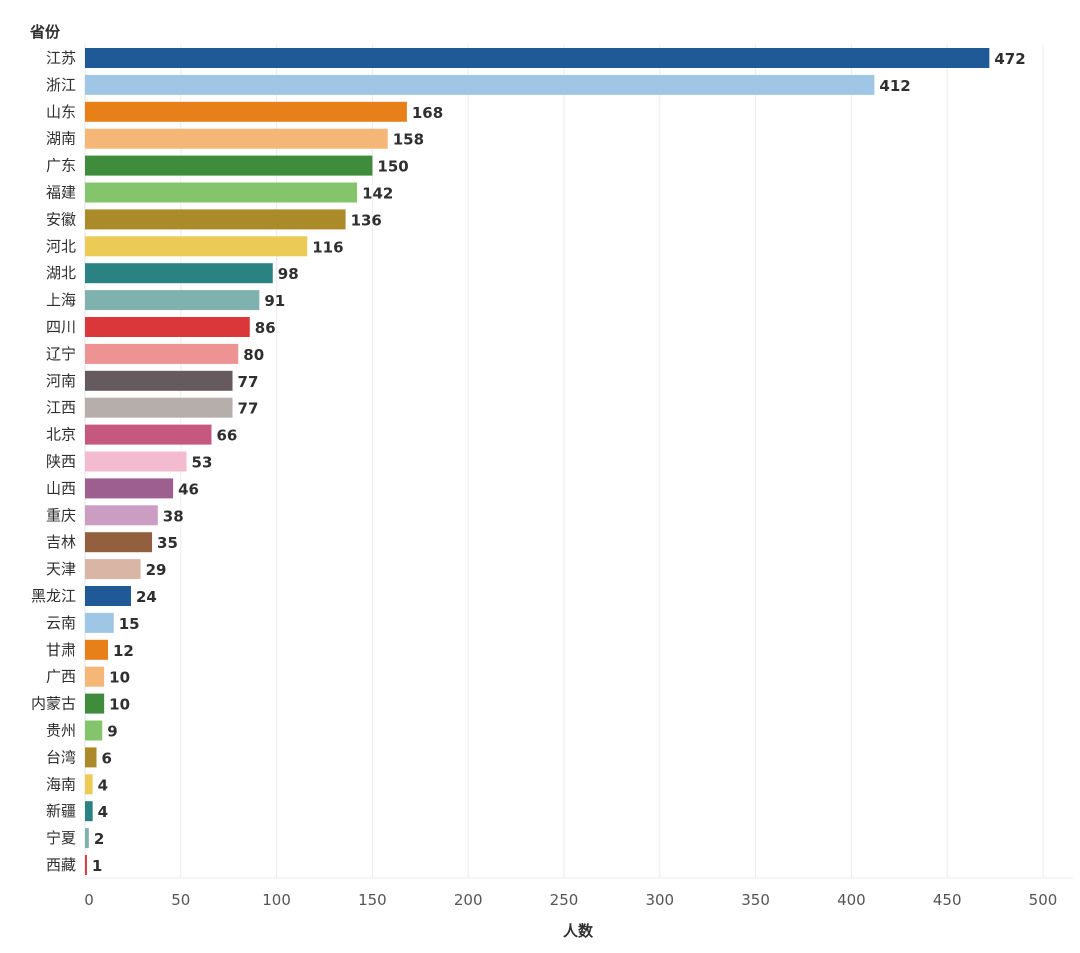  What do you see at coordinates (95, 676) in the screenshot?
I see `bar-广西` at bounding box center [95, 676].